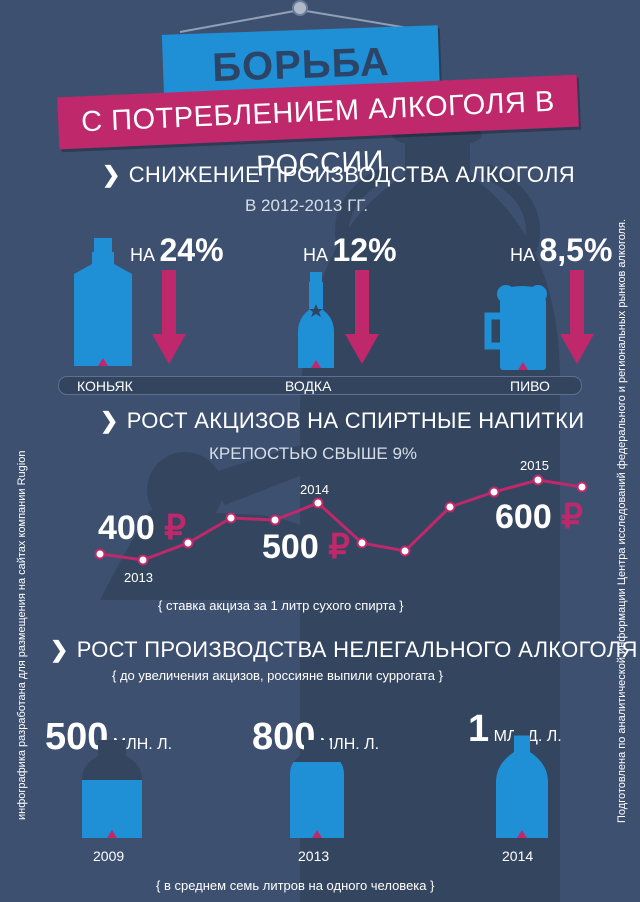  I want to click on vodka-bottle-icon, so click(316, 320).